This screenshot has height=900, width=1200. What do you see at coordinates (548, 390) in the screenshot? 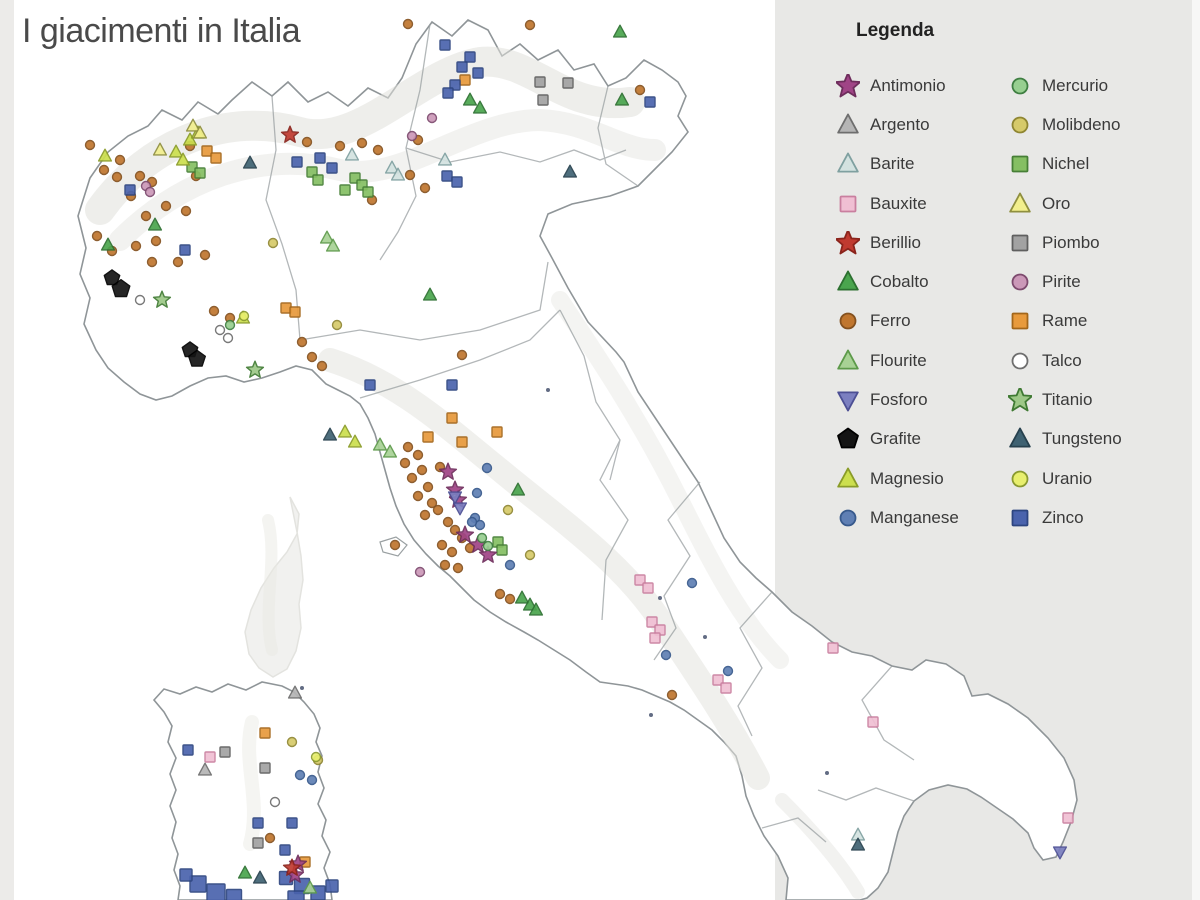
I see `marker-dot` at bounding box center [548, 390].